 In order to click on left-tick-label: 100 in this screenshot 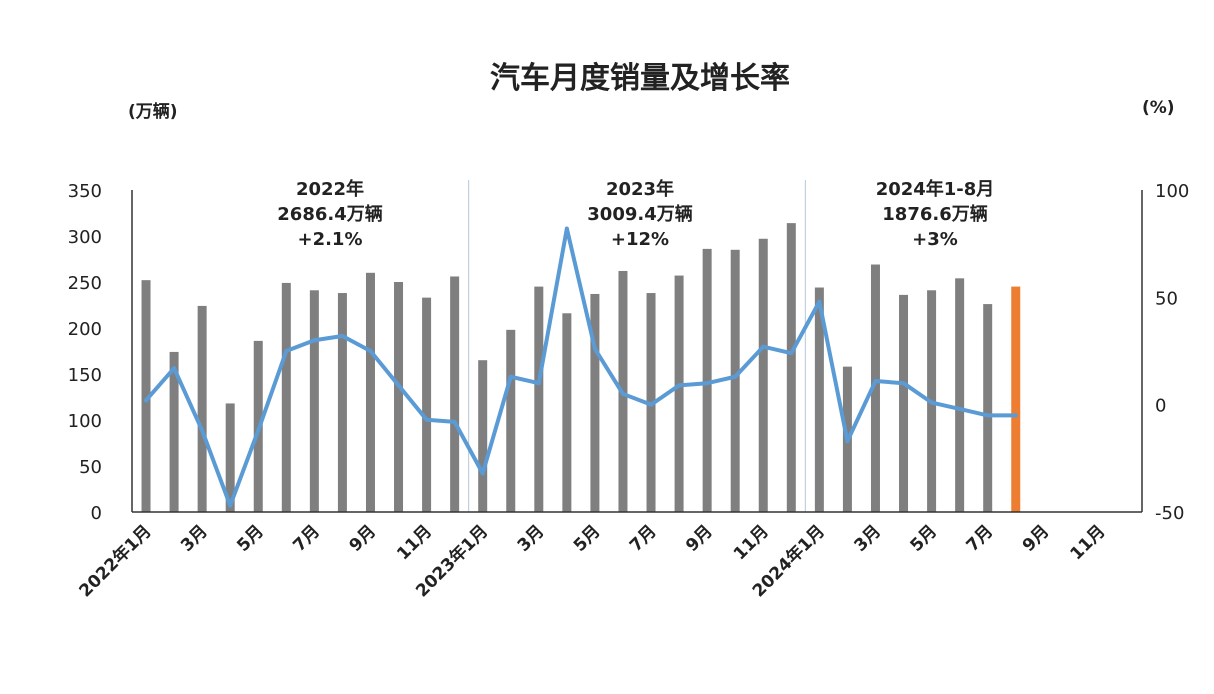, I will do `click(85, 421)`.